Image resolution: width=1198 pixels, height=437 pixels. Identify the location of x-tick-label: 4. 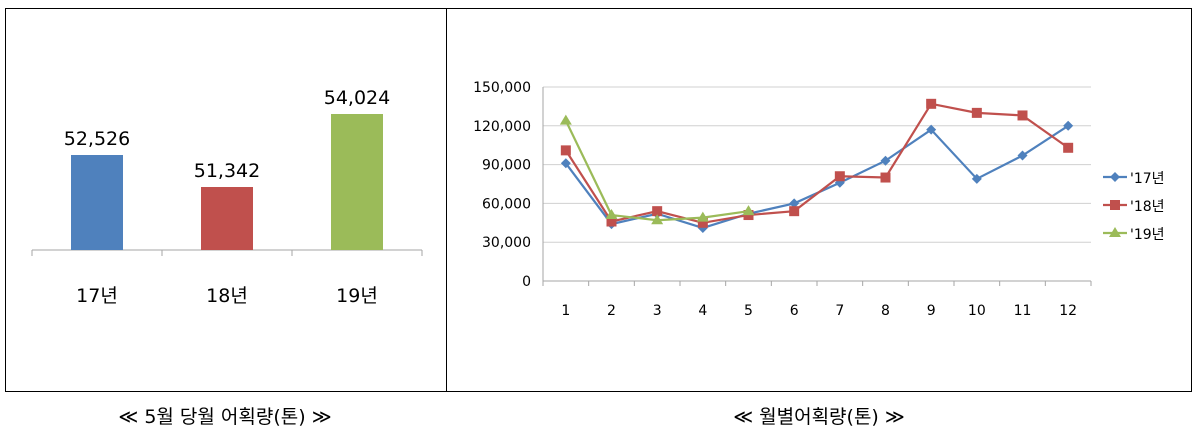
(702, 311).